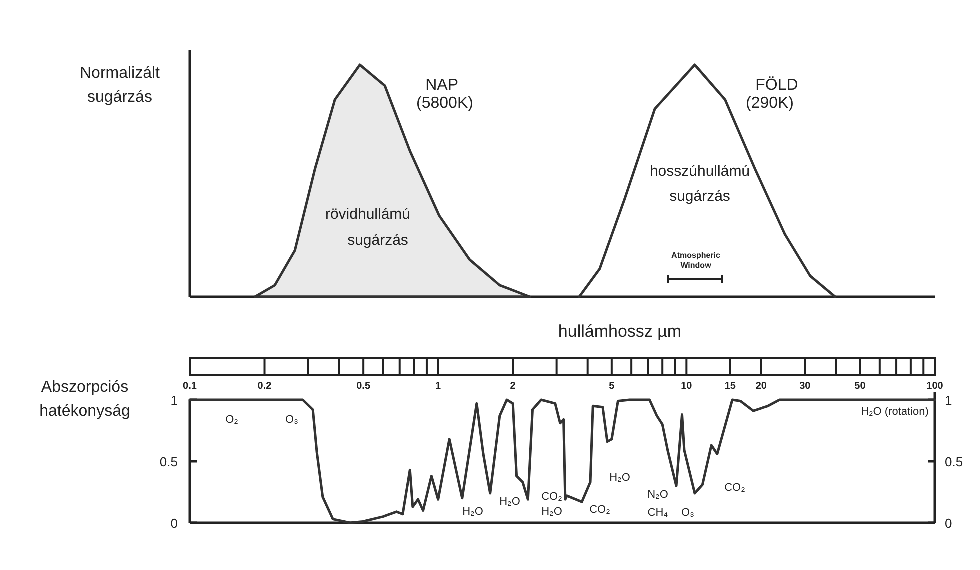  I want to click on y-axis-title: Normalizált sugárzás, so click(120, 85).